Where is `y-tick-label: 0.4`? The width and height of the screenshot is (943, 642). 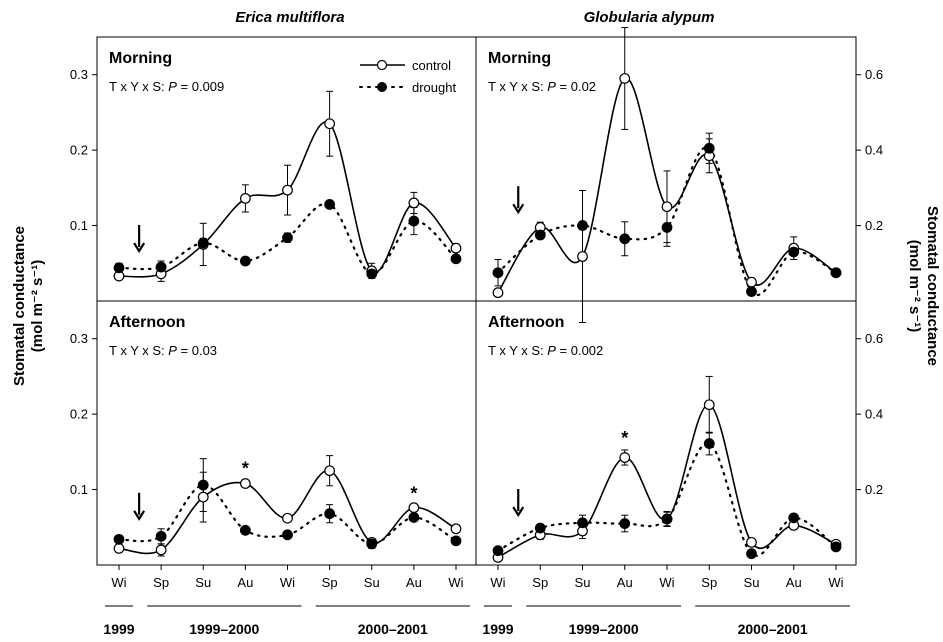
y-tick-label: 0.4 is located at coordinates (874, 414).